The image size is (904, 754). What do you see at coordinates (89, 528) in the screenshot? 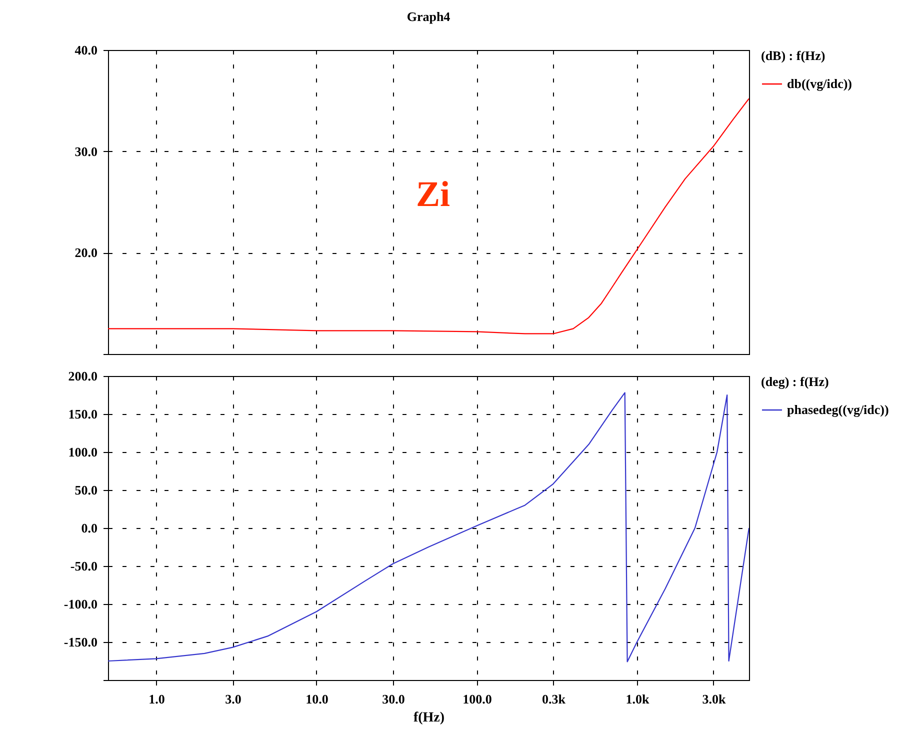
I see `y-tick-label: 0.0` at bounding box center [89, 528].